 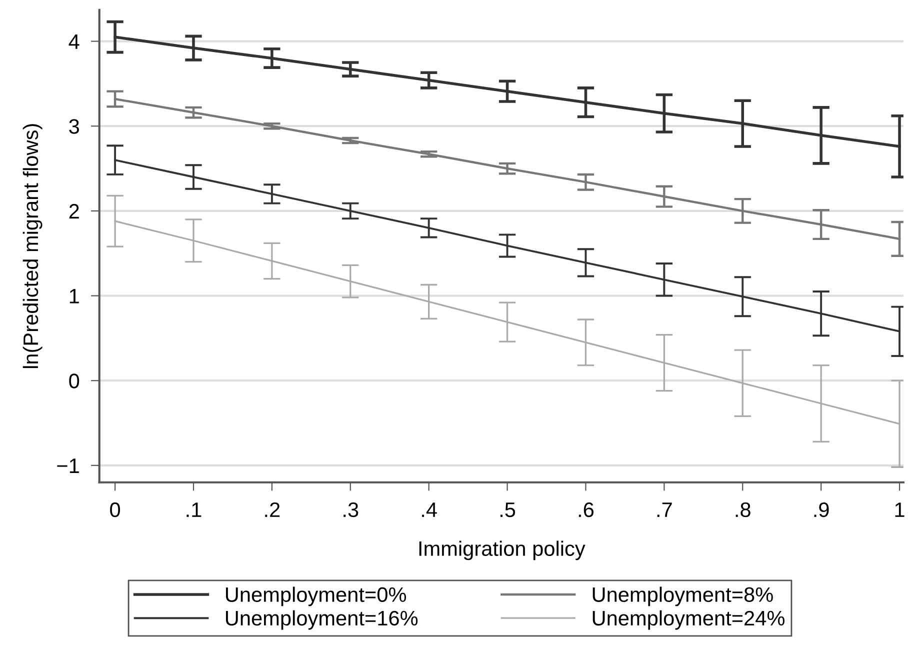 What do you see at coordinates (586, 510) in the screenshot?
I see `x-tick-label: .6` at bounding box center [586, 510].